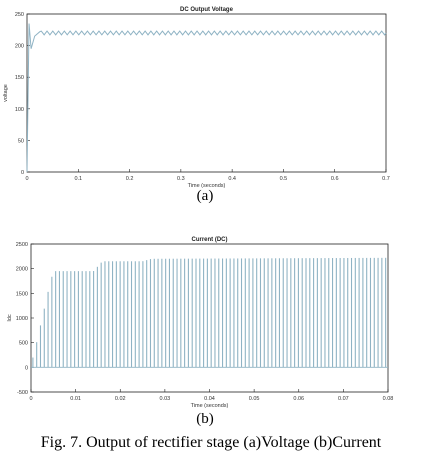 The image size is (422, 469). Describe the element at coordinates (386, 179) in the screenshot. I see `x-tick-label: 0.7` at that location.